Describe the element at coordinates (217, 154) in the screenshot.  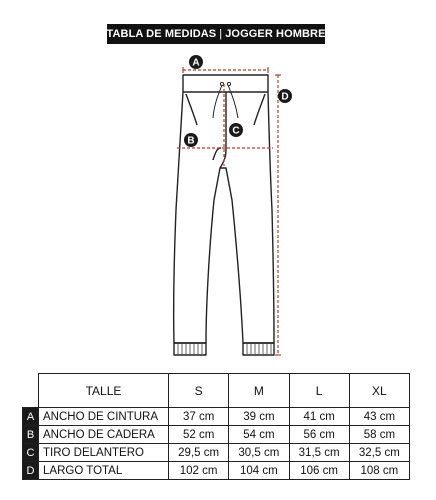
I see `fly-curve` at that location.